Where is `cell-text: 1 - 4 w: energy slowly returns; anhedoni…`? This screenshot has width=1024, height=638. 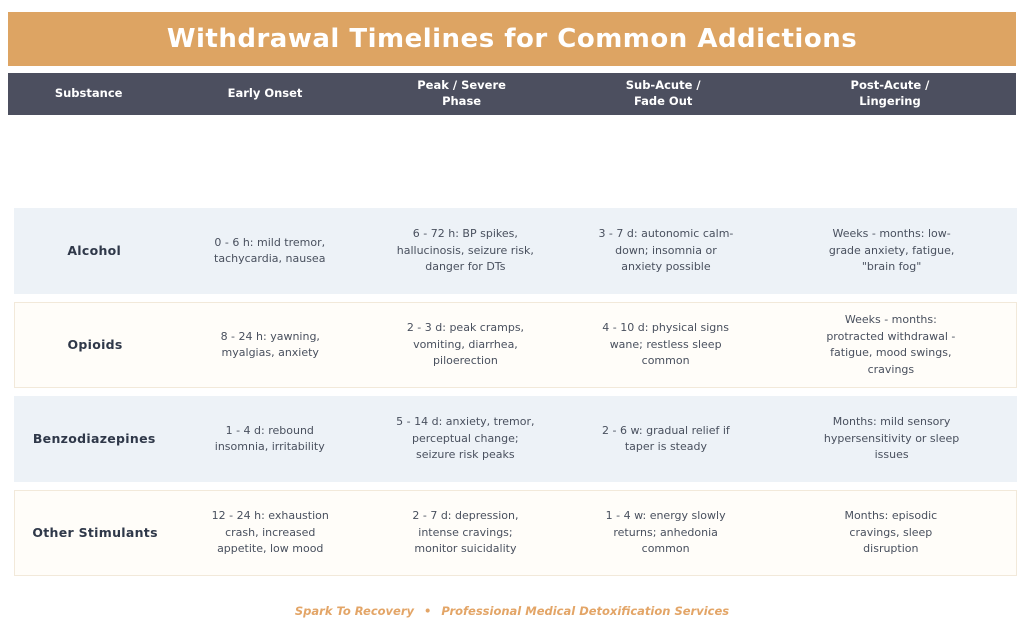
cell-text: 1 - 4 w: energy slowly returns; anhedoni… is located at coordinates (665, 532).